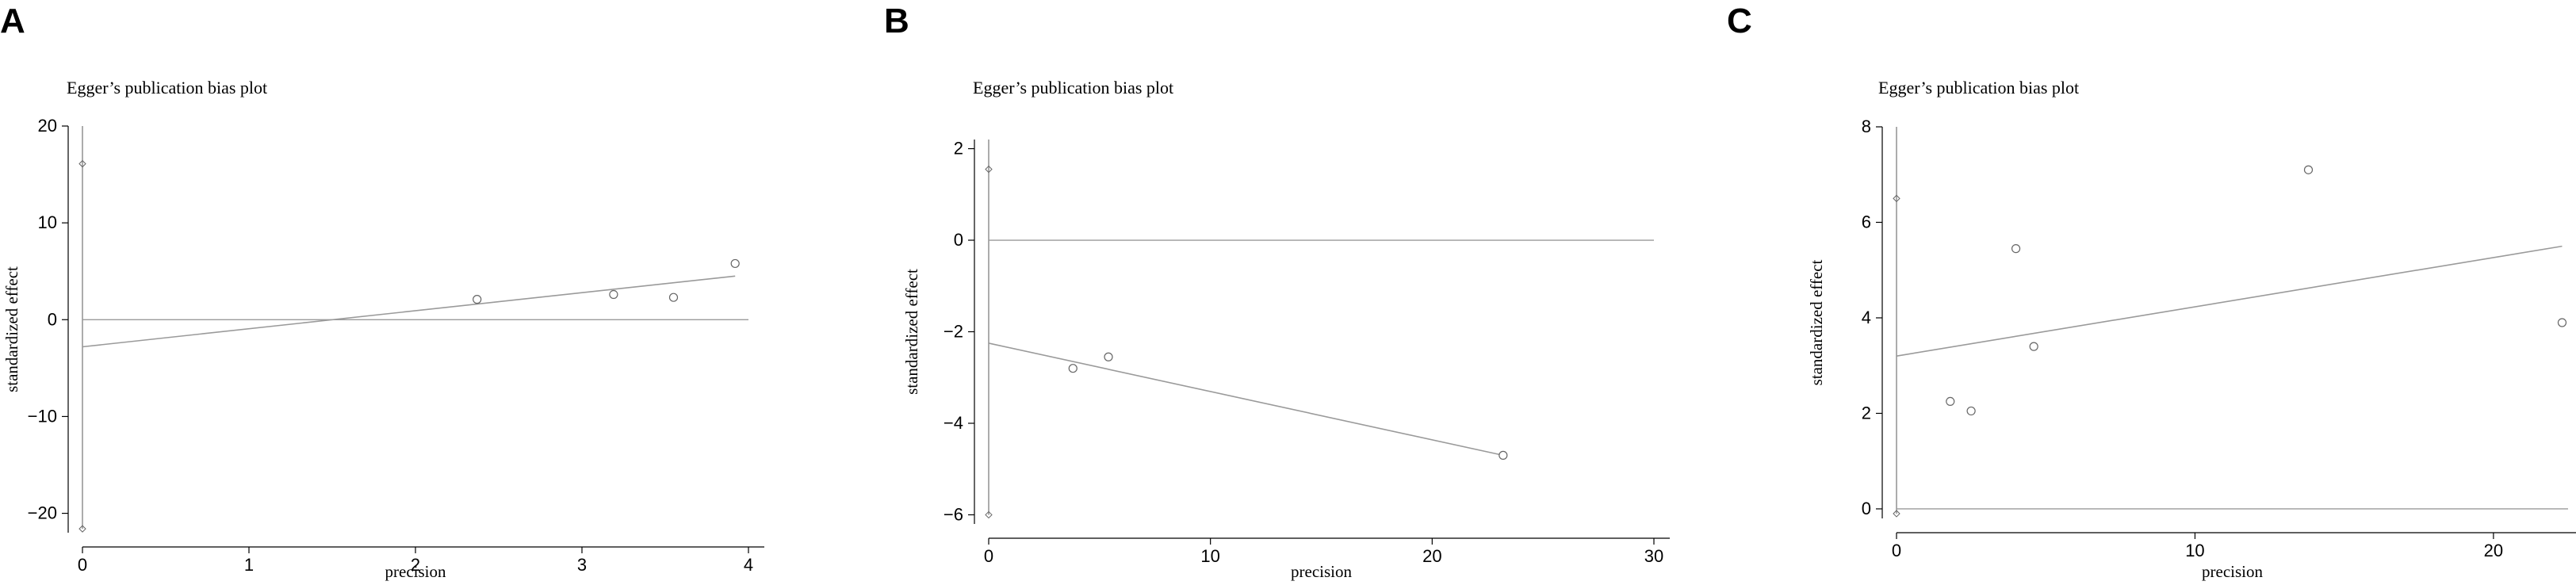 This screenshot has width=2576, height=585. What do you see at coordinates (12, 21) in the screenshot?
I see `panel-label-a: A` at bounding box center [12, 21].